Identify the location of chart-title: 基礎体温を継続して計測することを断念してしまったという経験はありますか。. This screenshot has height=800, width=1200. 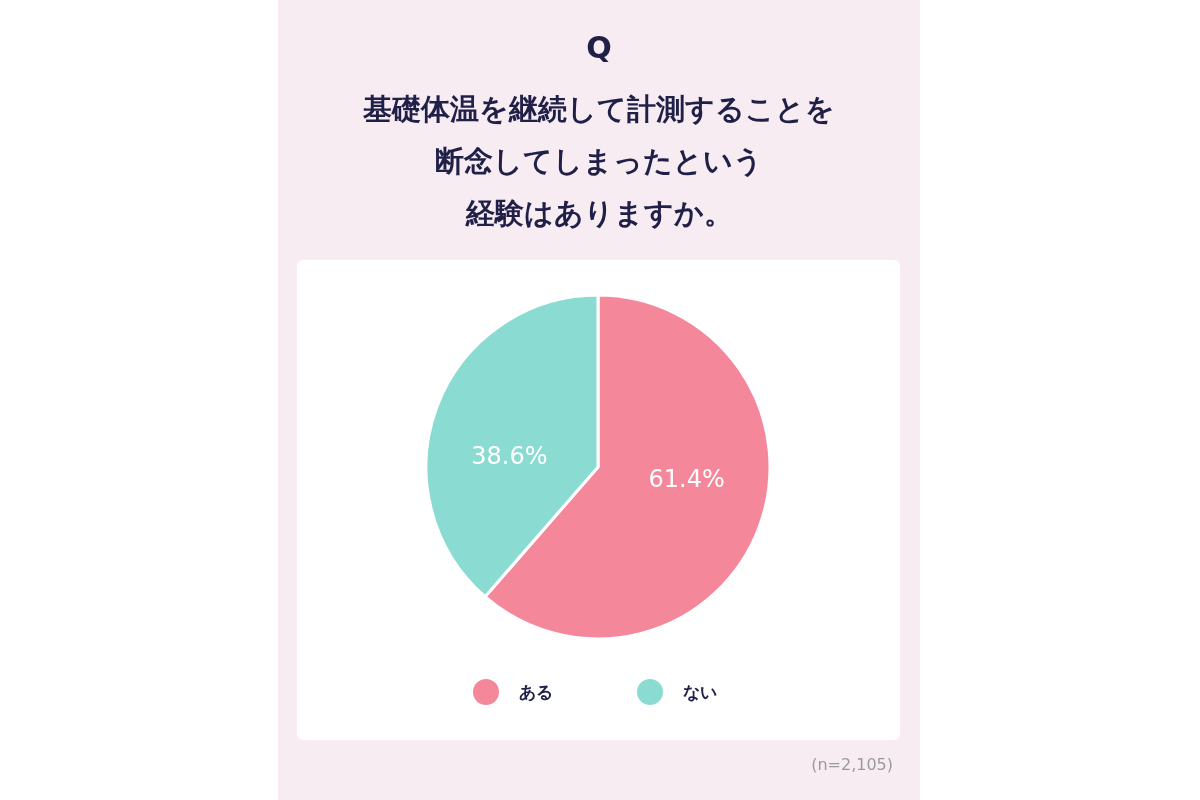
(598, 161).